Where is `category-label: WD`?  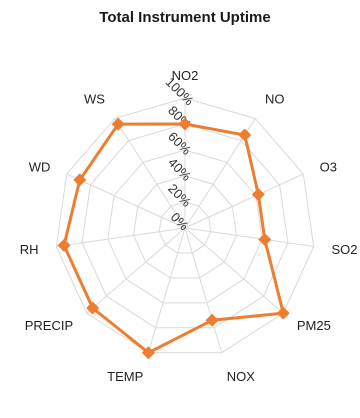 category-label: WD is located at coordinates (40, 167).